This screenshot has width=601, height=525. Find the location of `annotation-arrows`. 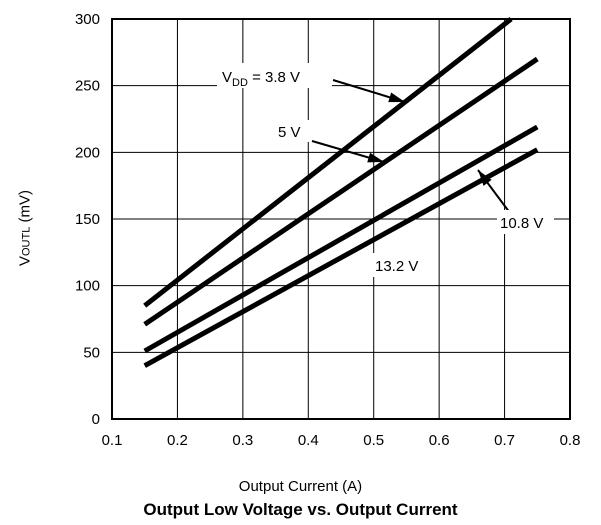

annotation-arrows is located at coordinates (411, 146).